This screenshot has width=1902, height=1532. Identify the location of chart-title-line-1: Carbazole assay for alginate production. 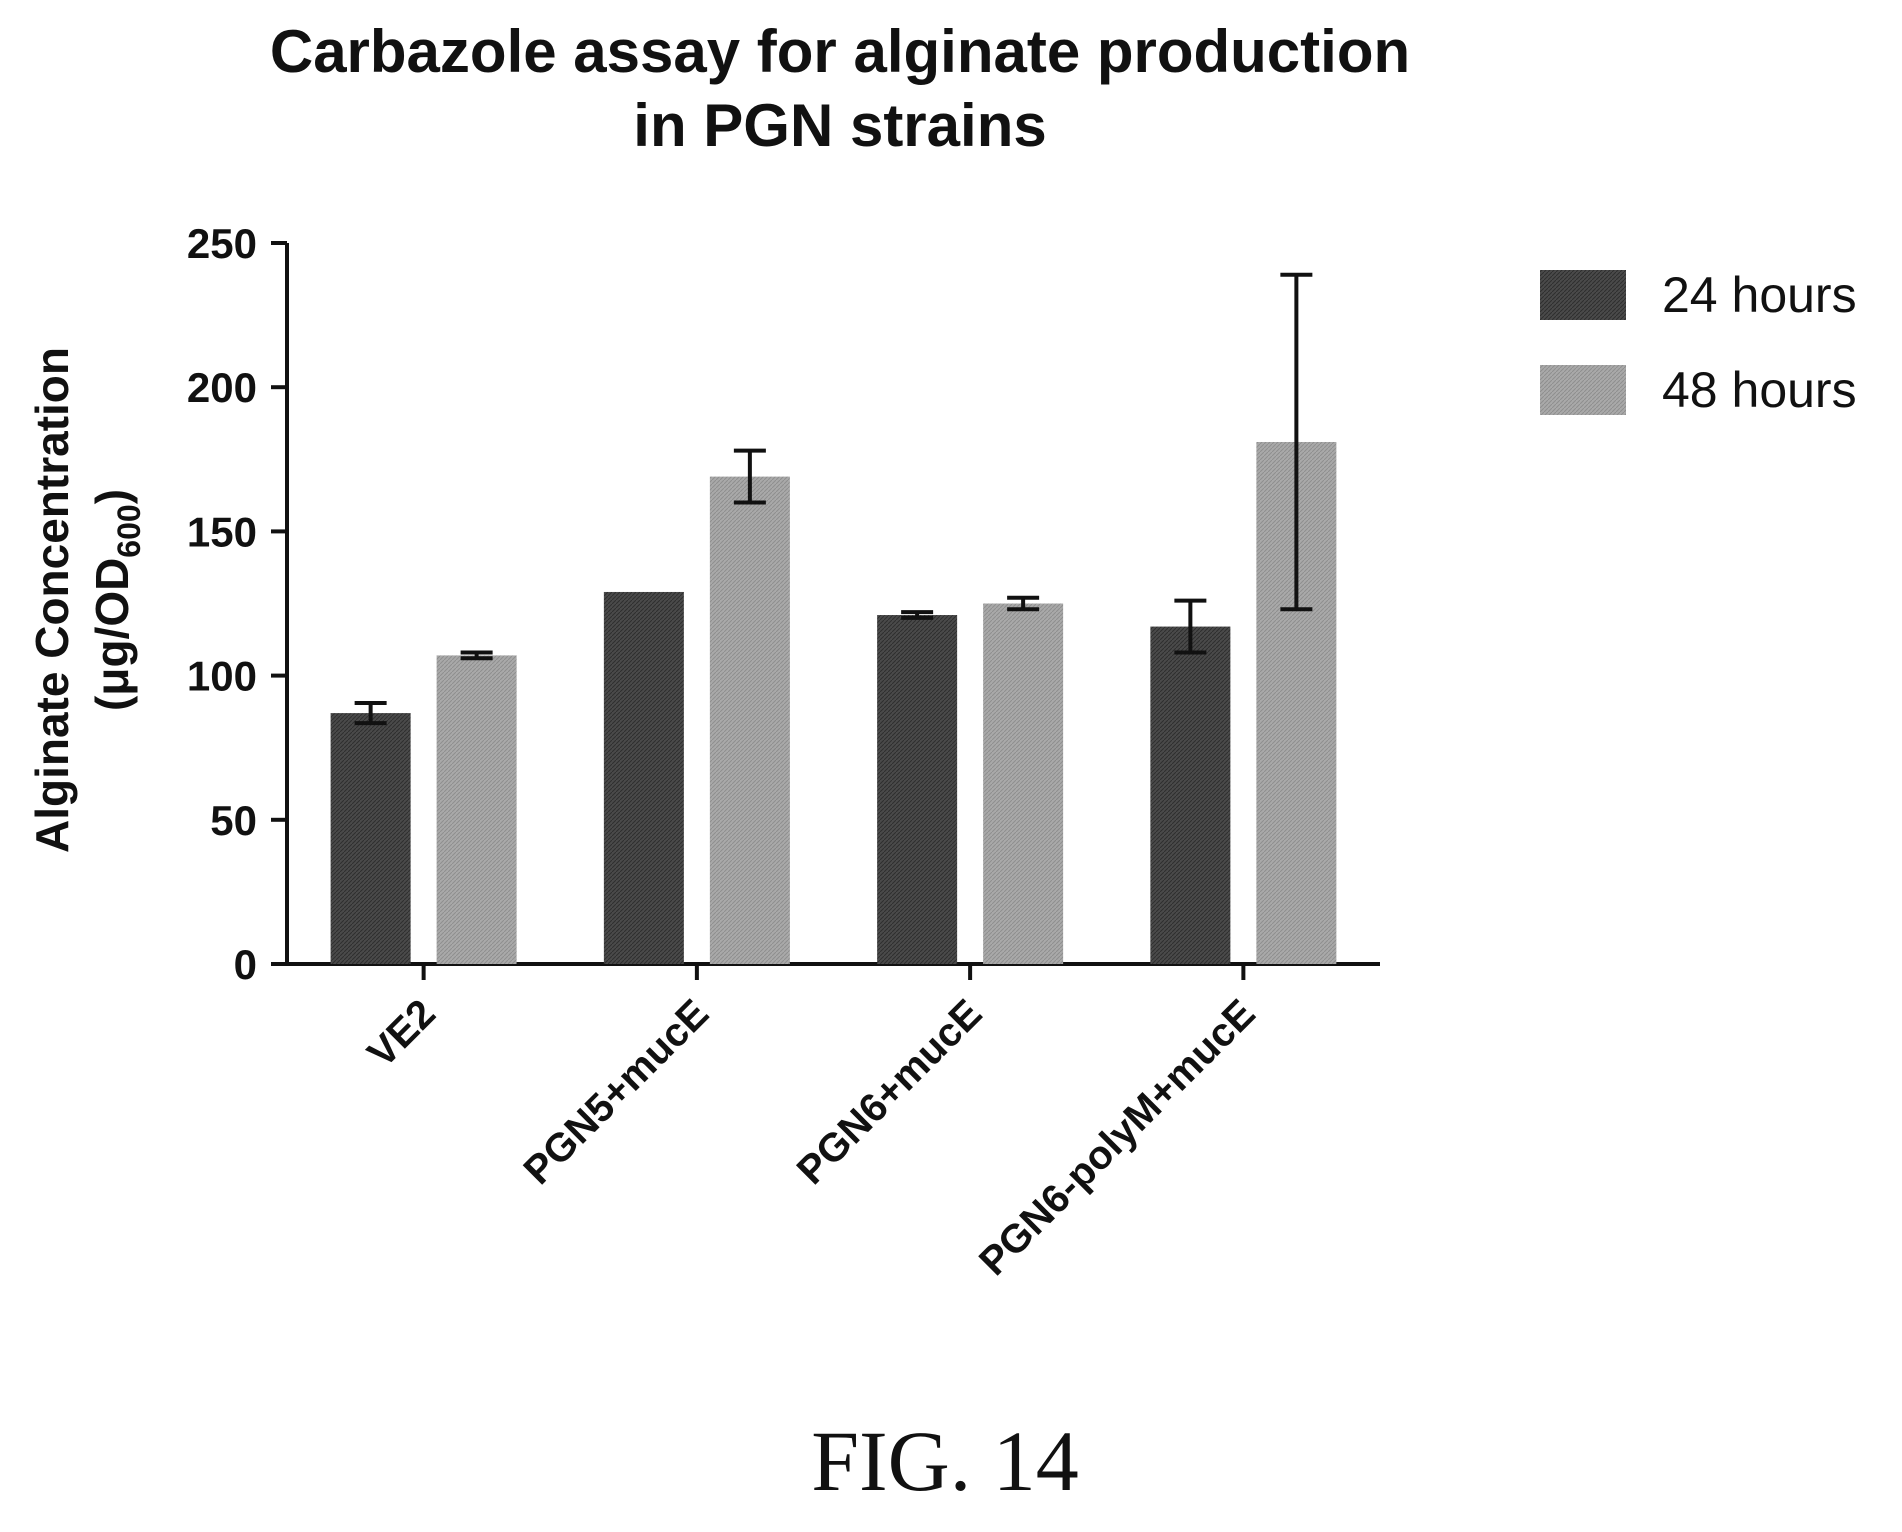
(840, 51).